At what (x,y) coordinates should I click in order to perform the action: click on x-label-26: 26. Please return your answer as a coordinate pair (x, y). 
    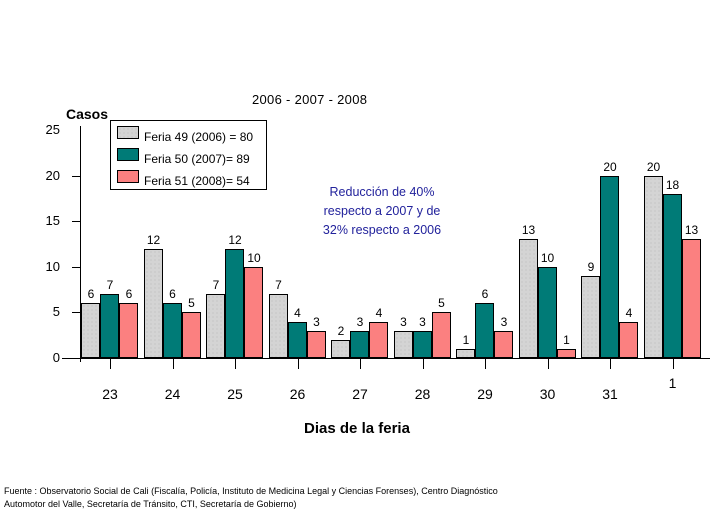
    Looking at the image, I should click on (297, 394).